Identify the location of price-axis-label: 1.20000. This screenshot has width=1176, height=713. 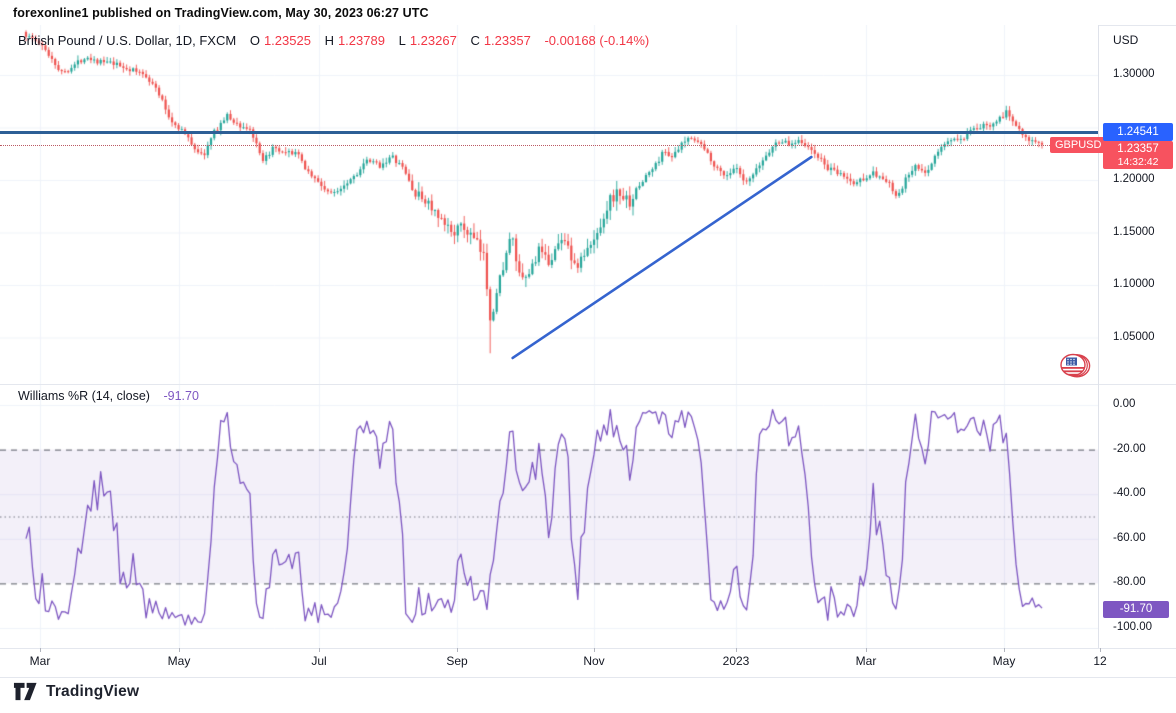
(1134, 179).